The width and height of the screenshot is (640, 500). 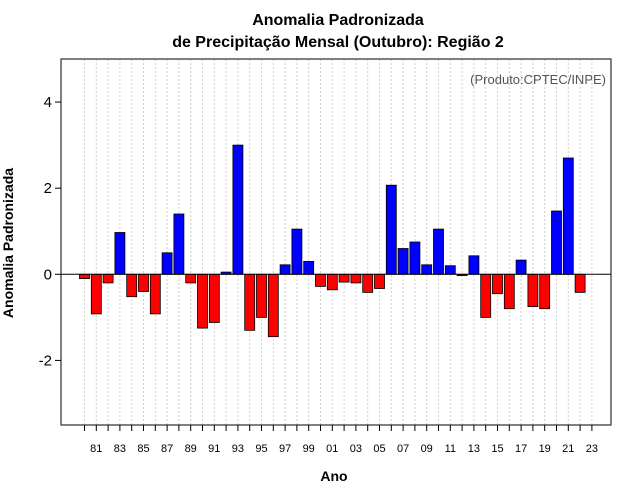 What do you see at coordinates (238, 449) in the screenshot?
I see `x-tick-label: 93` at bounding box center [238, 449].